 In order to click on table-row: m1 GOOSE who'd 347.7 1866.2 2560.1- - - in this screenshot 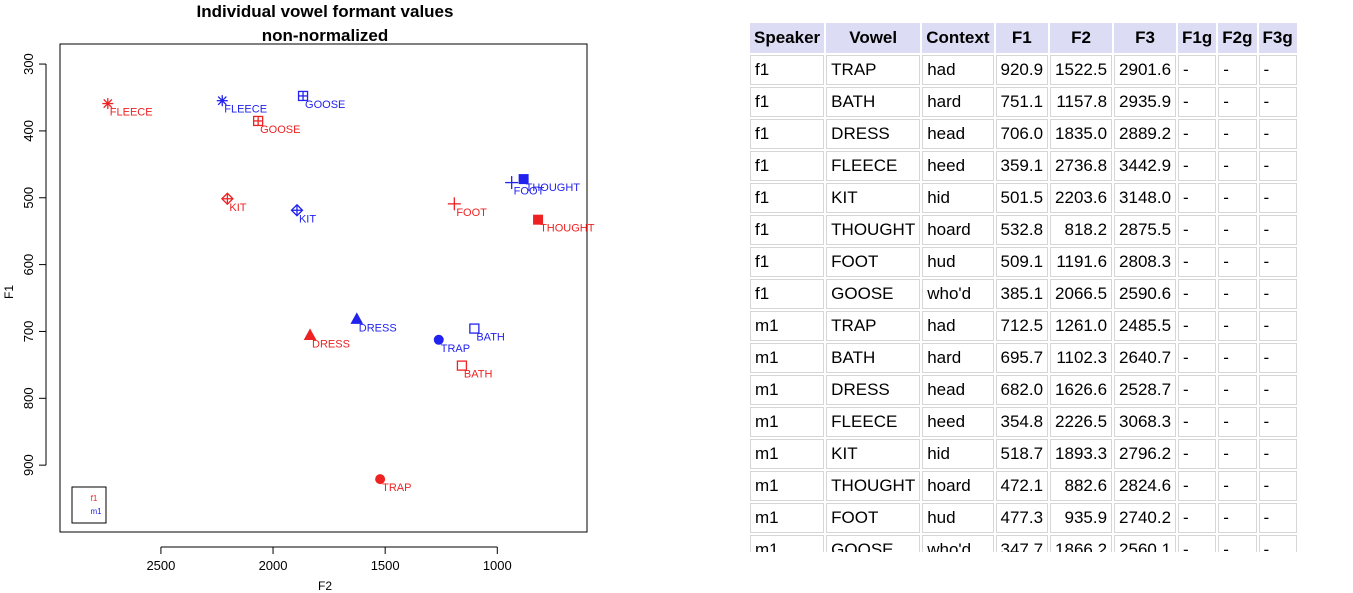, I will do `click(1023, 543)`.